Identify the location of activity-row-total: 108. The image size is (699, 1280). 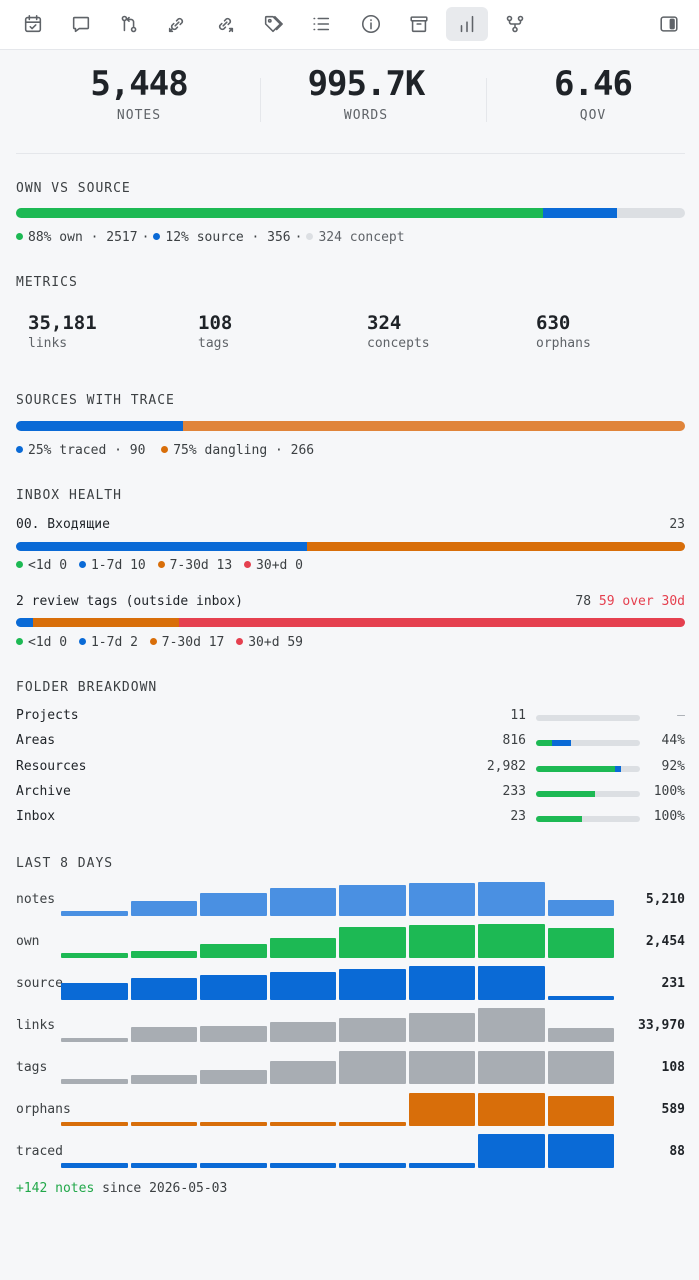
(673, 1067).